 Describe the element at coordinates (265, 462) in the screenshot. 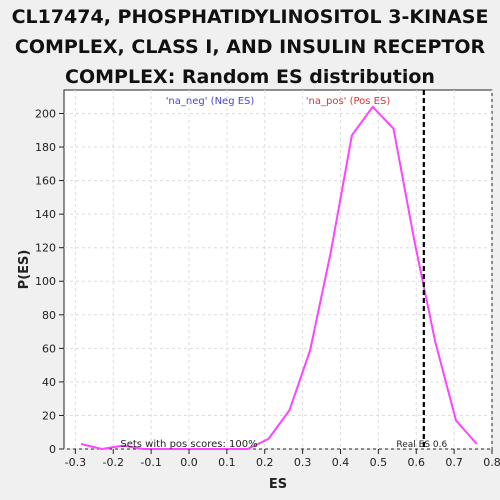

I see `x-tick-label: 0.2` at that location.